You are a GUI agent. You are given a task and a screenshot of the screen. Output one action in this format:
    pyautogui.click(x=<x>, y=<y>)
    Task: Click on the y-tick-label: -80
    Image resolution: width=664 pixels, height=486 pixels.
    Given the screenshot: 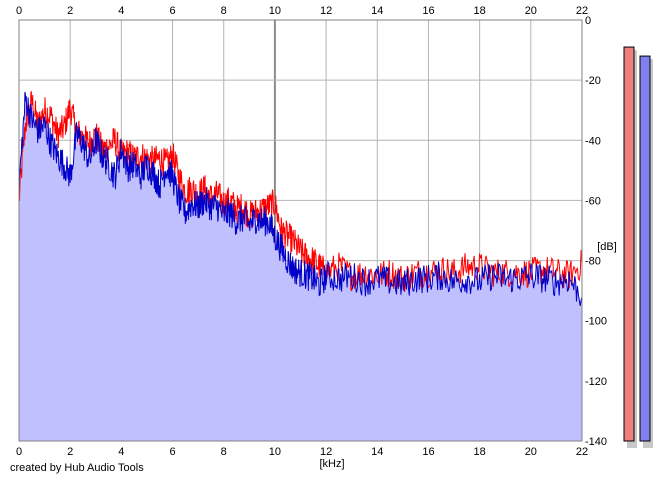 What is the action you would take?
    pyautogui.click(x=593, y=262)
    